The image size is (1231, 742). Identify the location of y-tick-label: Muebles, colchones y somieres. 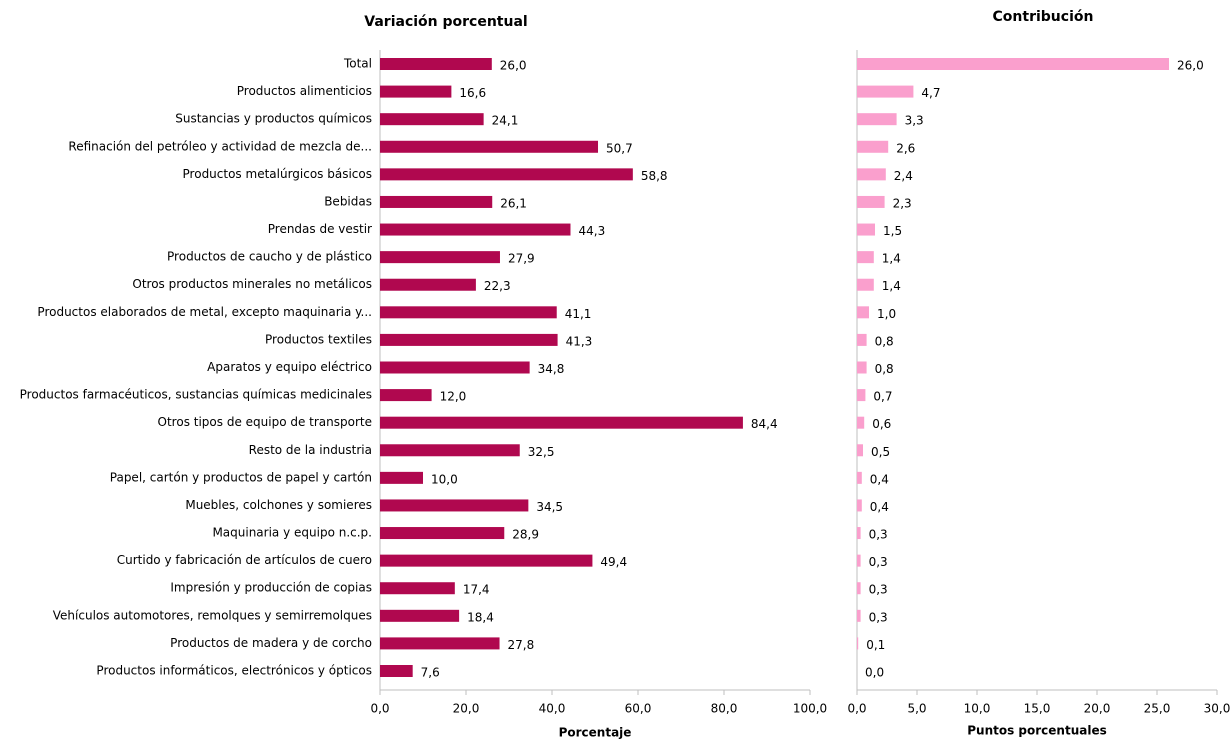
(278, 505).